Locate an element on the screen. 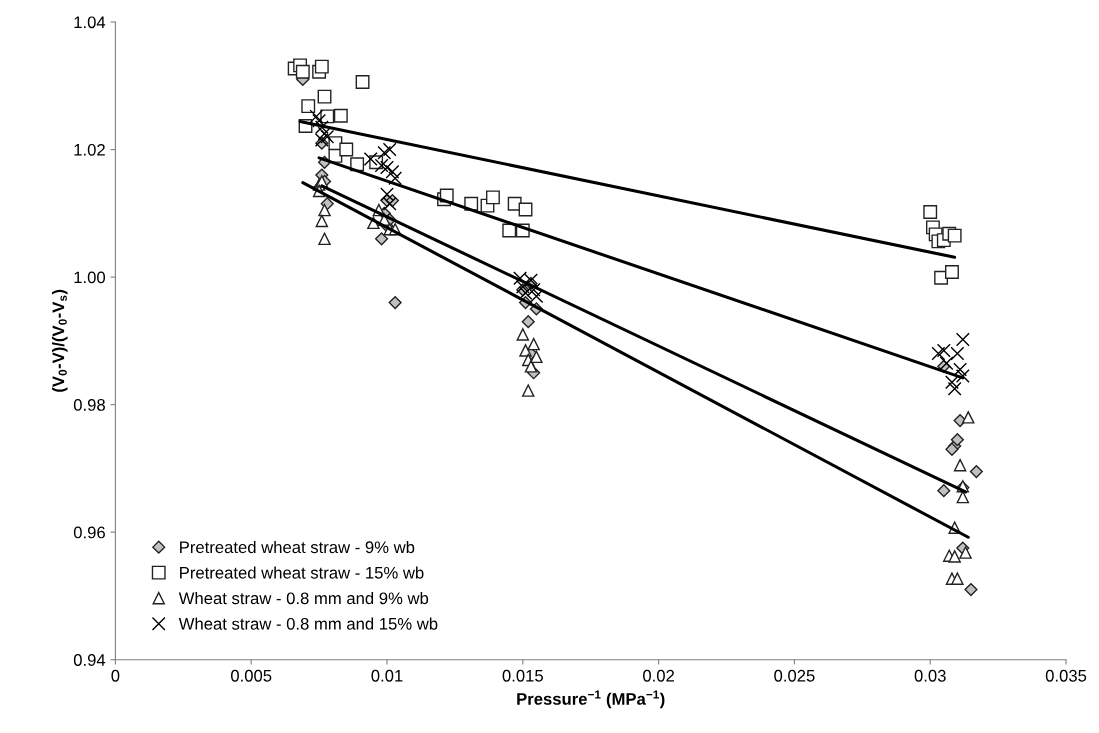 This screenshot has width=1099, height=733. y-tick-label: 1.00 is located at coordinates (90, 277).